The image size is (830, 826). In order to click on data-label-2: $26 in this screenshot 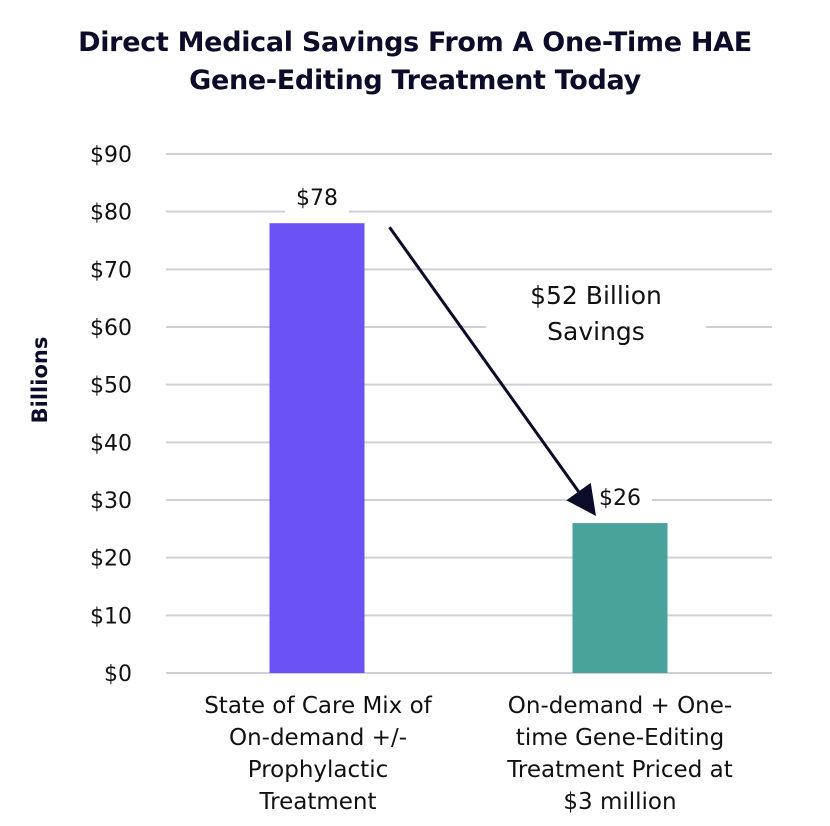, I will do `click(620, 498)`.